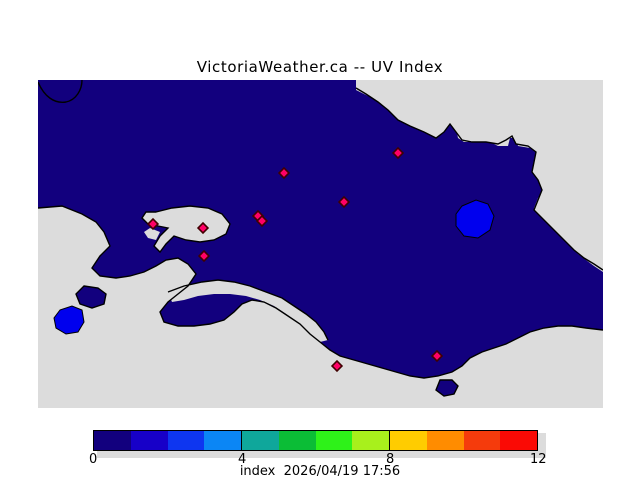  Describe the element at coordinates (321, 454) in the screenshot. I see `colorbar-shadow-bottom` at that location.